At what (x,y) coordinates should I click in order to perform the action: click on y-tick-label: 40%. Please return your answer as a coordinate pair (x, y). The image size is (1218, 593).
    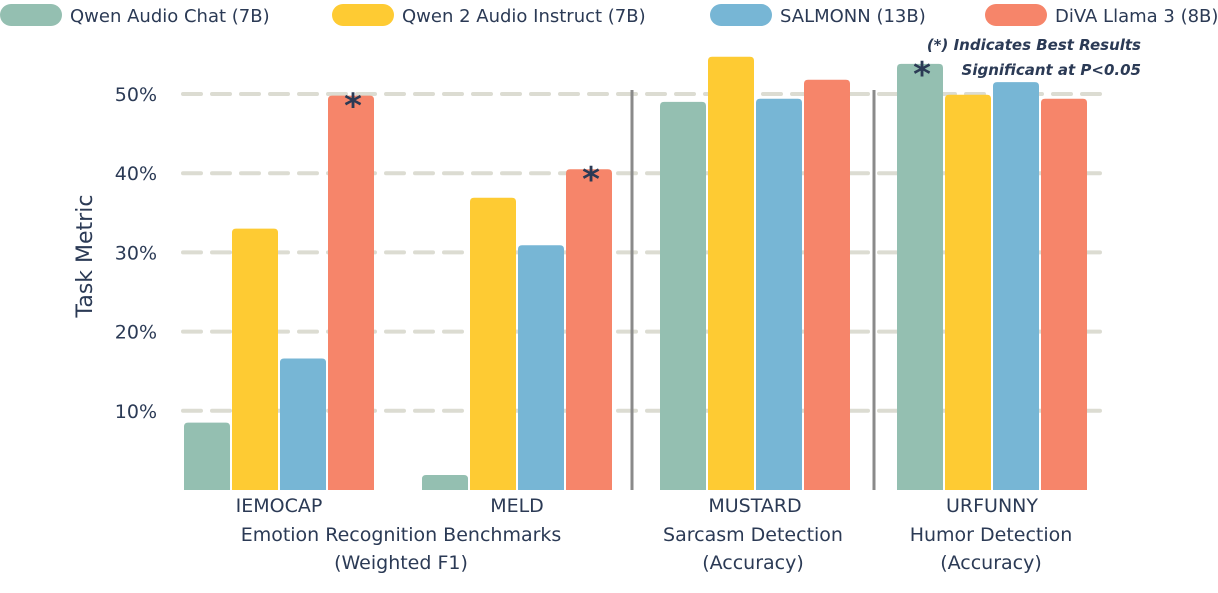
    Looking at the image, I should click on (136, 174).